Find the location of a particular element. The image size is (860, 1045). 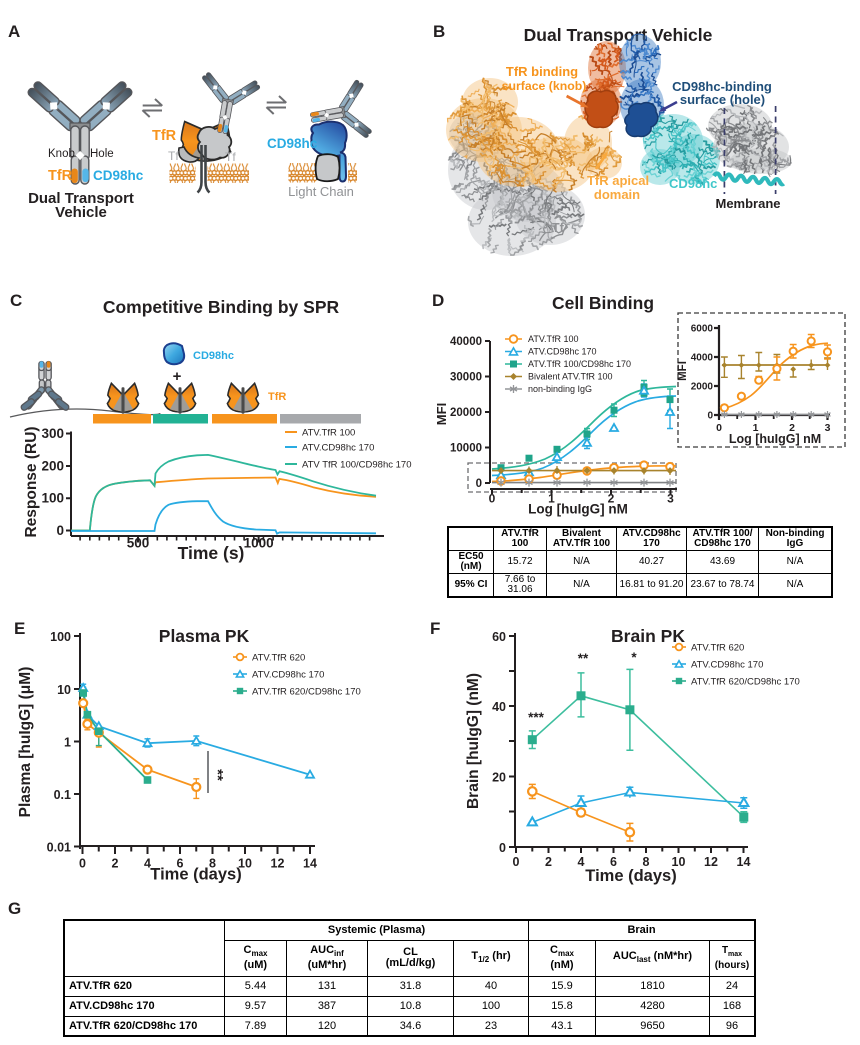

svg-text: ATV.TfR 100/CD98hc 170 is located at coordinates (579, 364).